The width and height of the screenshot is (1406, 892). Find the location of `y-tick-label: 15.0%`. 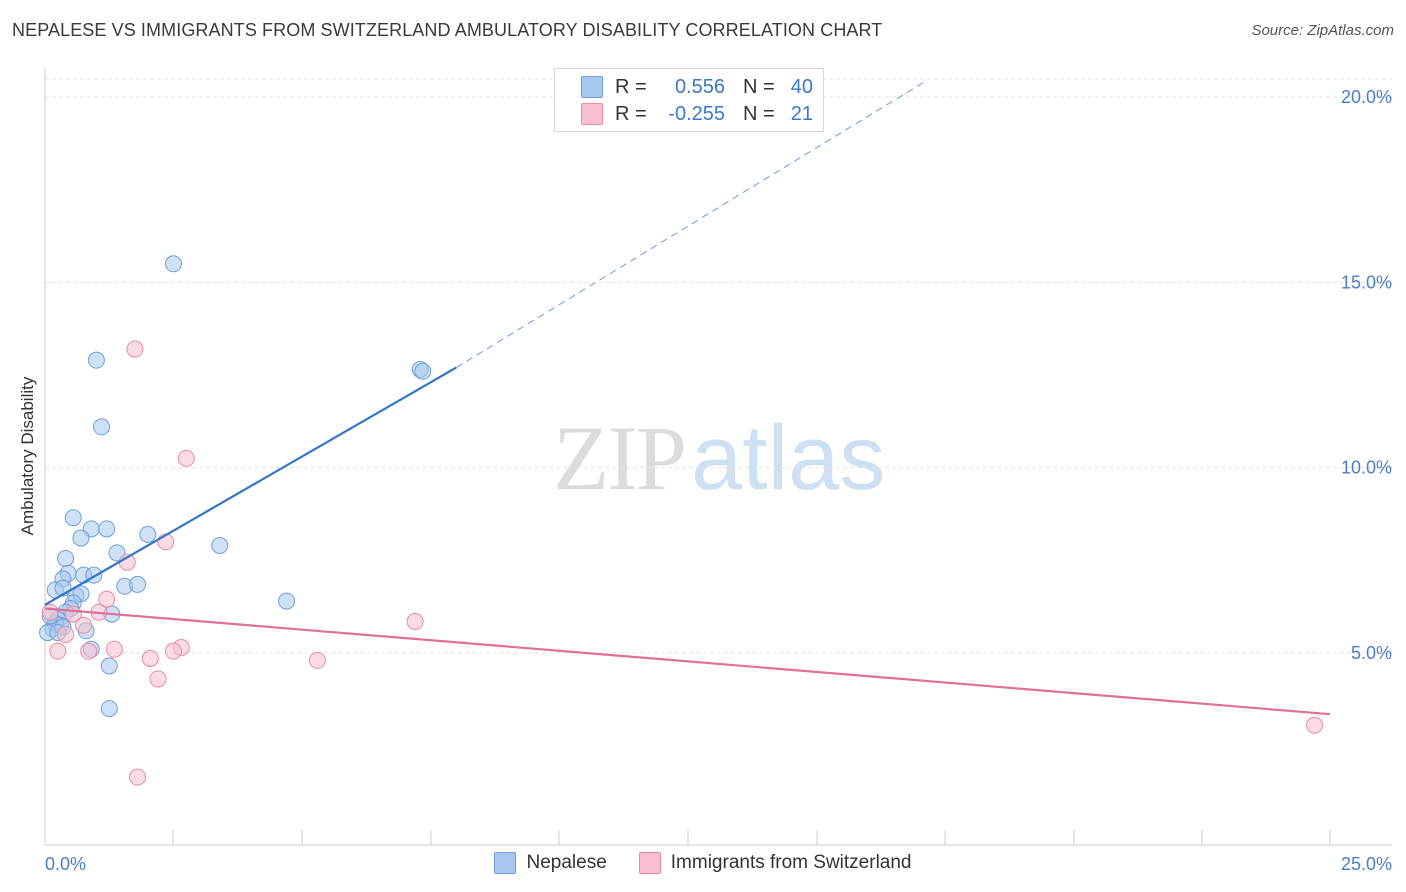

y-tick-label: 15.0% is located at coordinates (1366, 282).